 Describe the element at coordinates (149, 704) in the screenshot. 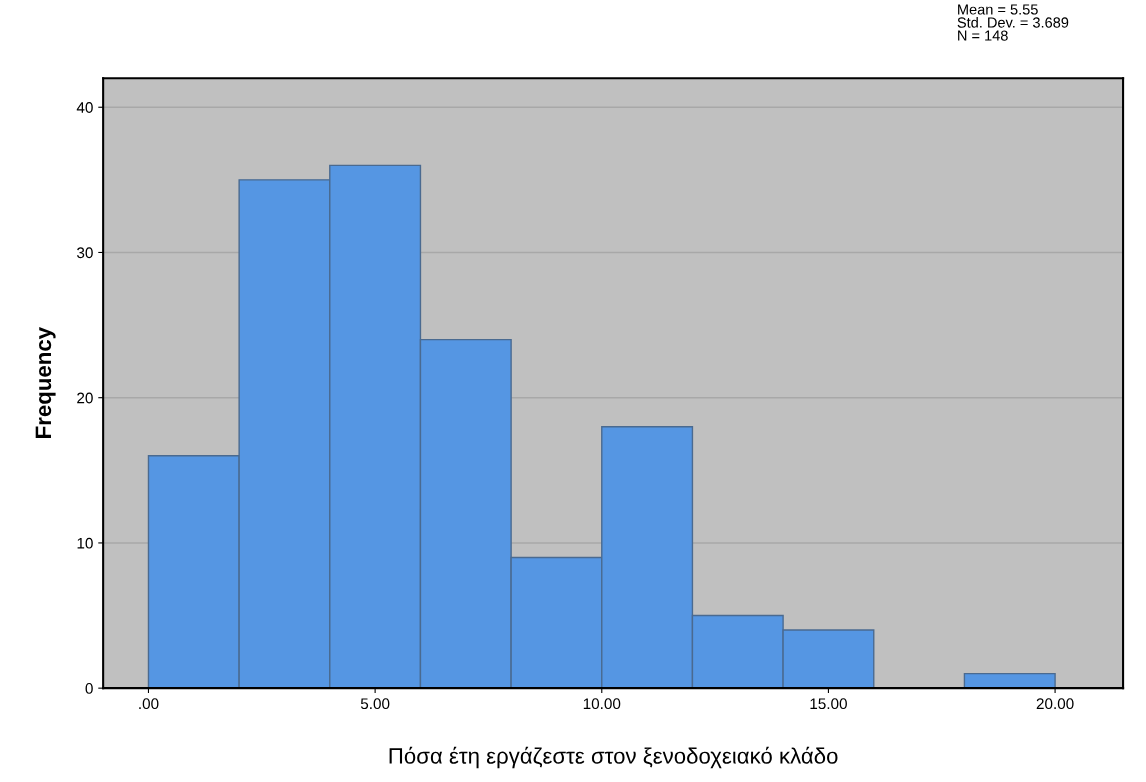

I see `x-tick-label: .00` at that location.